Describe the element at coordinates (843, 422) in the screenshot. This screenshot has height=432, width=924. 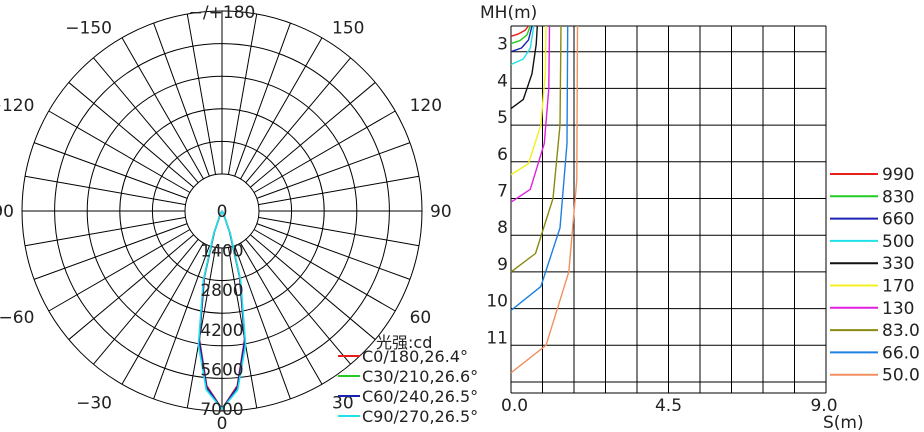
I see `isolux-x-label: S(m)` at that location.